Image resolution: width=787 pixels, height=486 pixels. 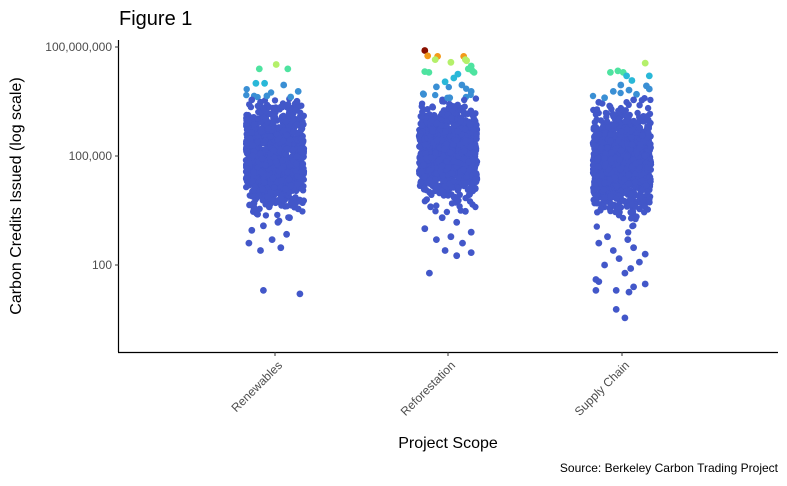 What do you see at coordinates (78, 47) in the screenshot?
I see `y-tick-label: 100,000,000` at bounding box center [78, 47].